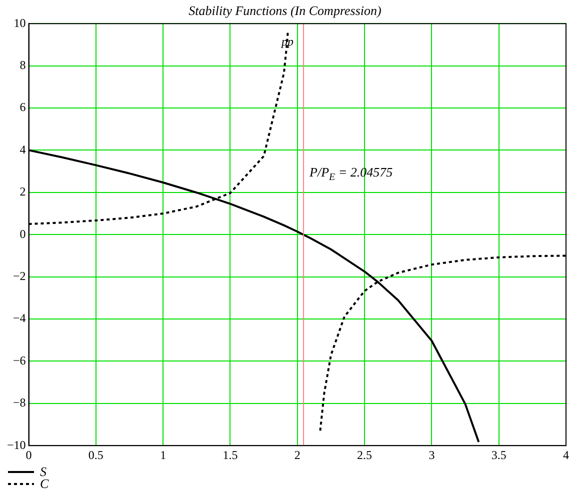  Describe the element at coordinates (431, 455) in the screenshot. I see `x-tick-label: 3` at that location.